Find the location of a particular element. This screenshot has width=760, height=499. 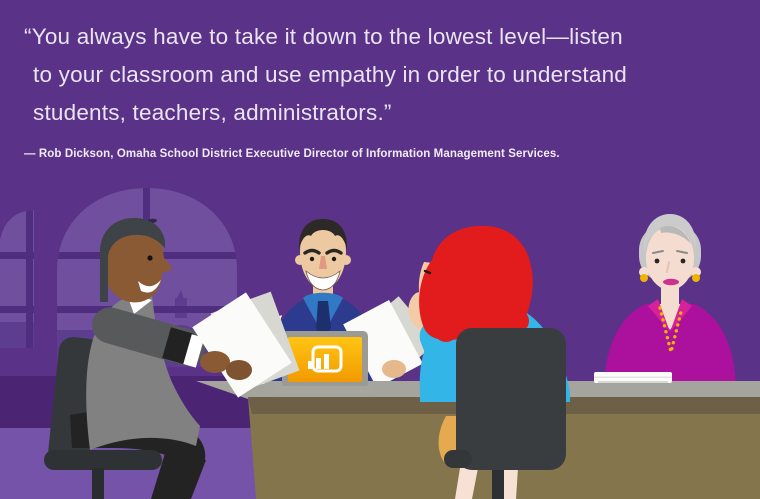

person-red-haired-woman is located at coordinates (489, 362).